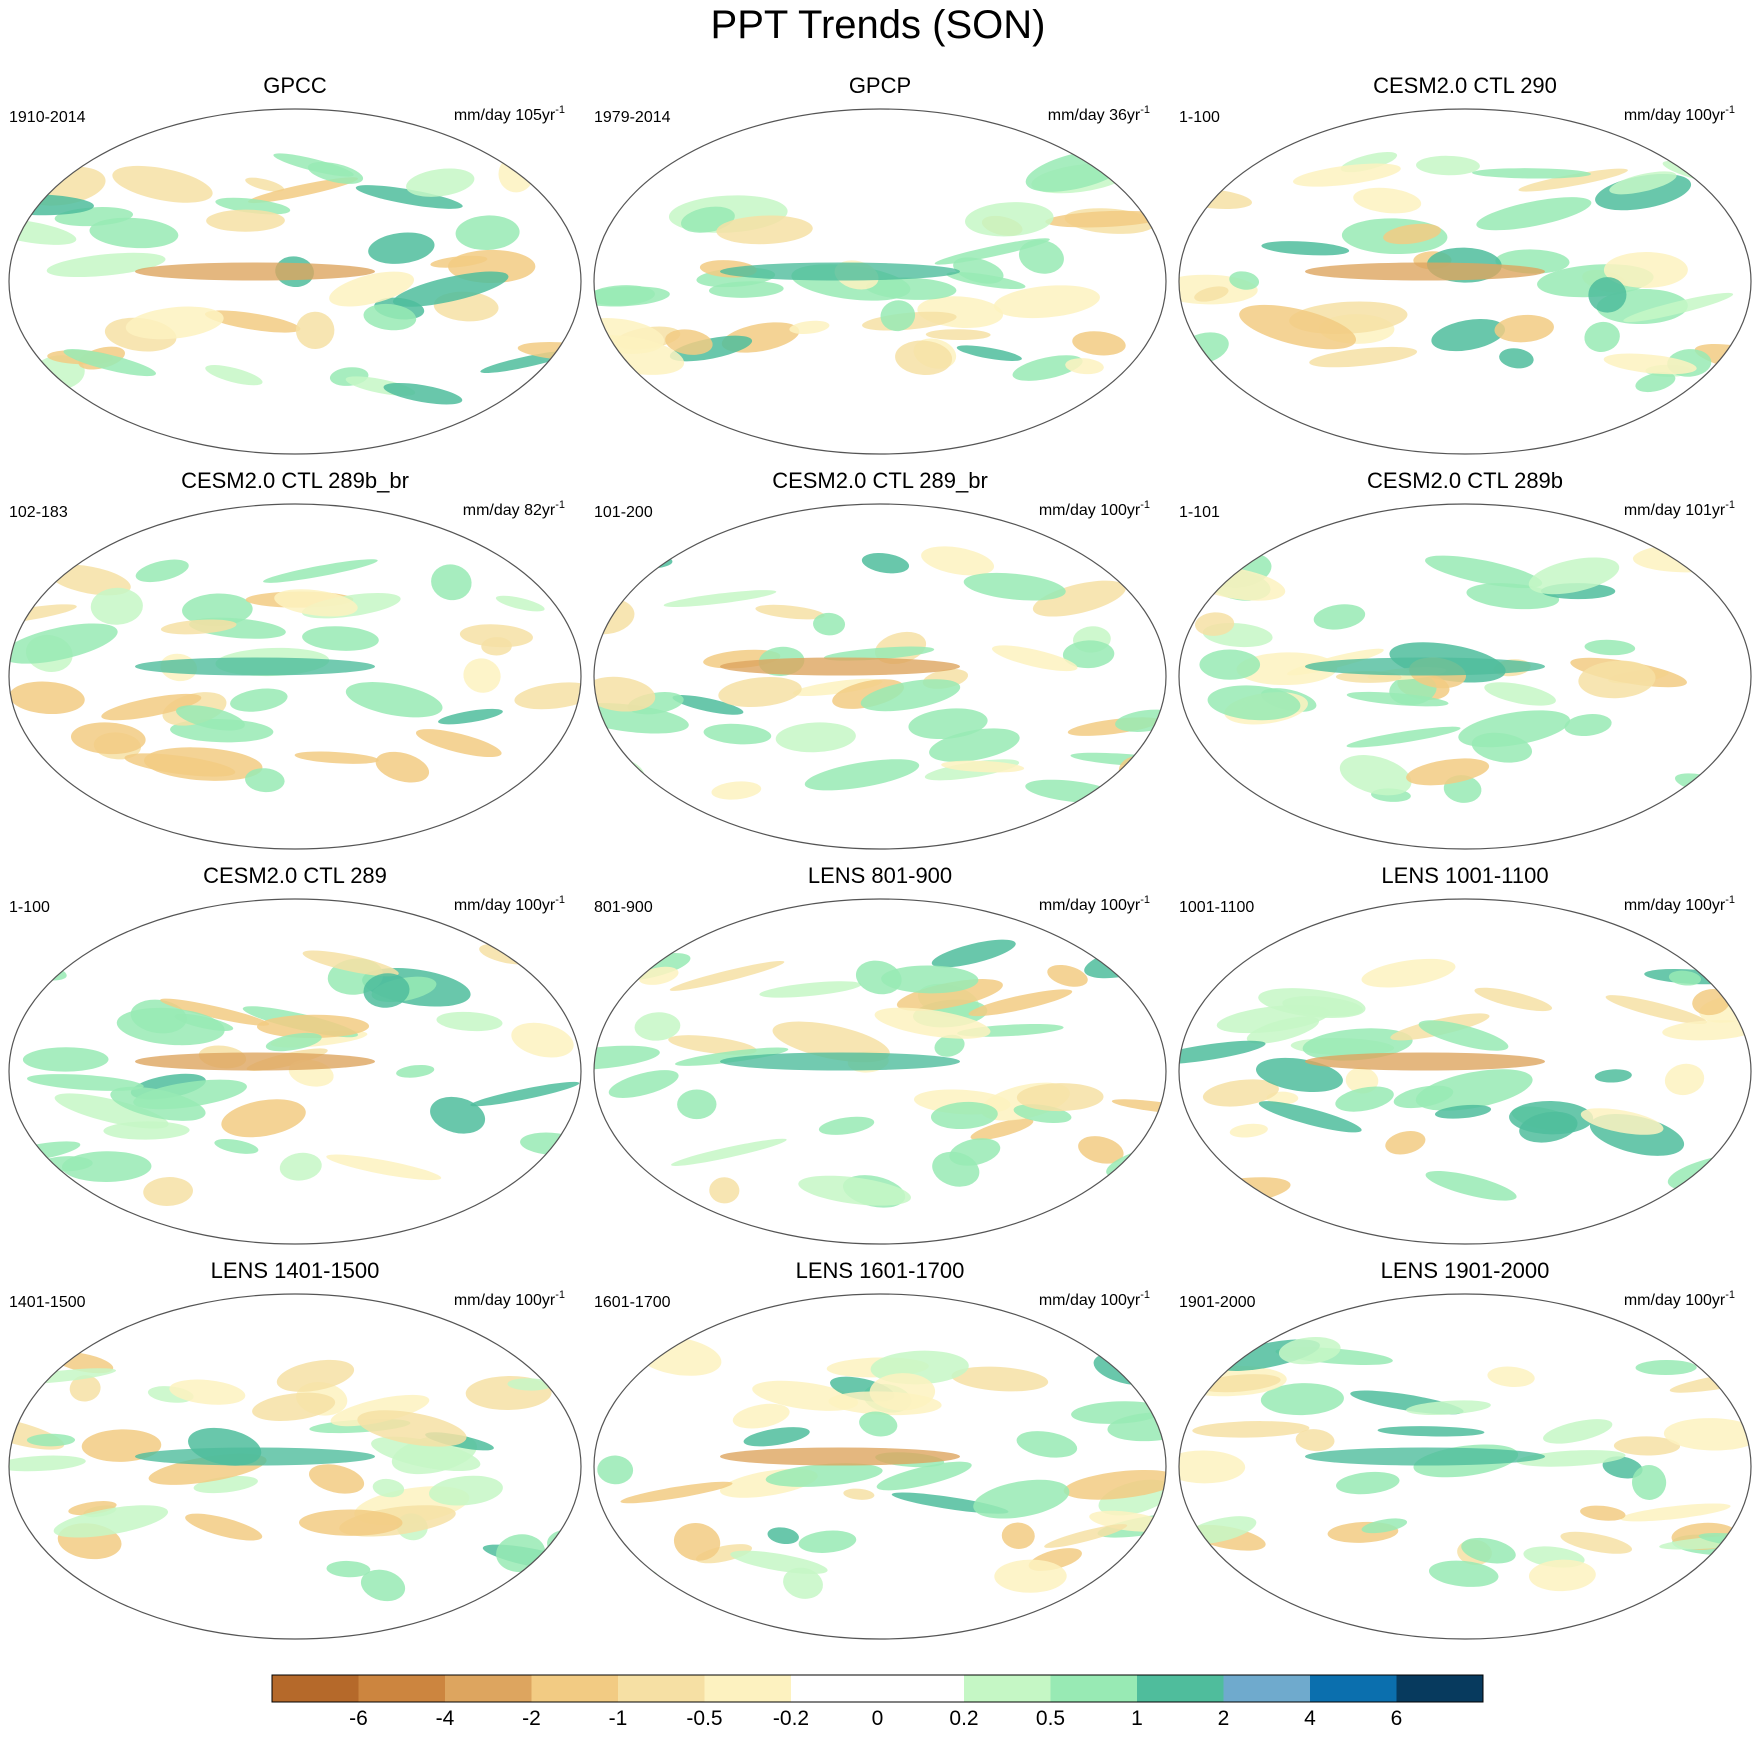 The width and height of the screenshot is (1755, 1740). Describe the element at coordinates (877, 1688) in the screenshot. I see `colorbar-frame` at that location.